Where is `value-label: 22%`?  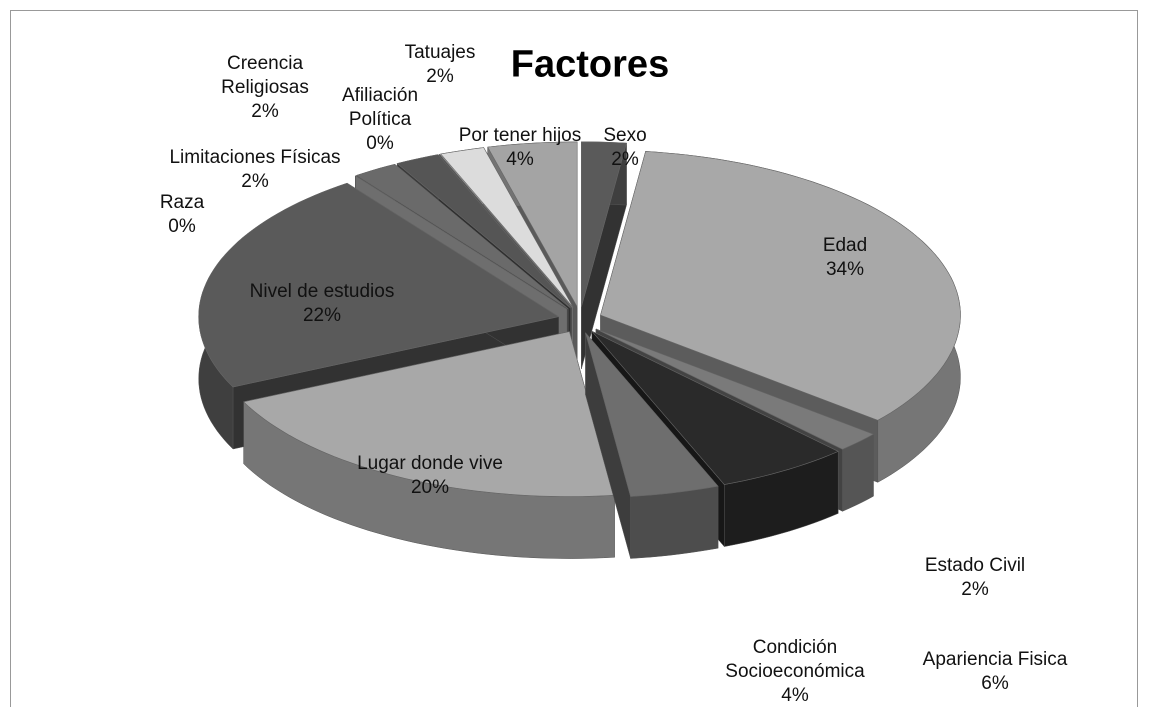 value-label: 22% is located at coordinates (322, 315).